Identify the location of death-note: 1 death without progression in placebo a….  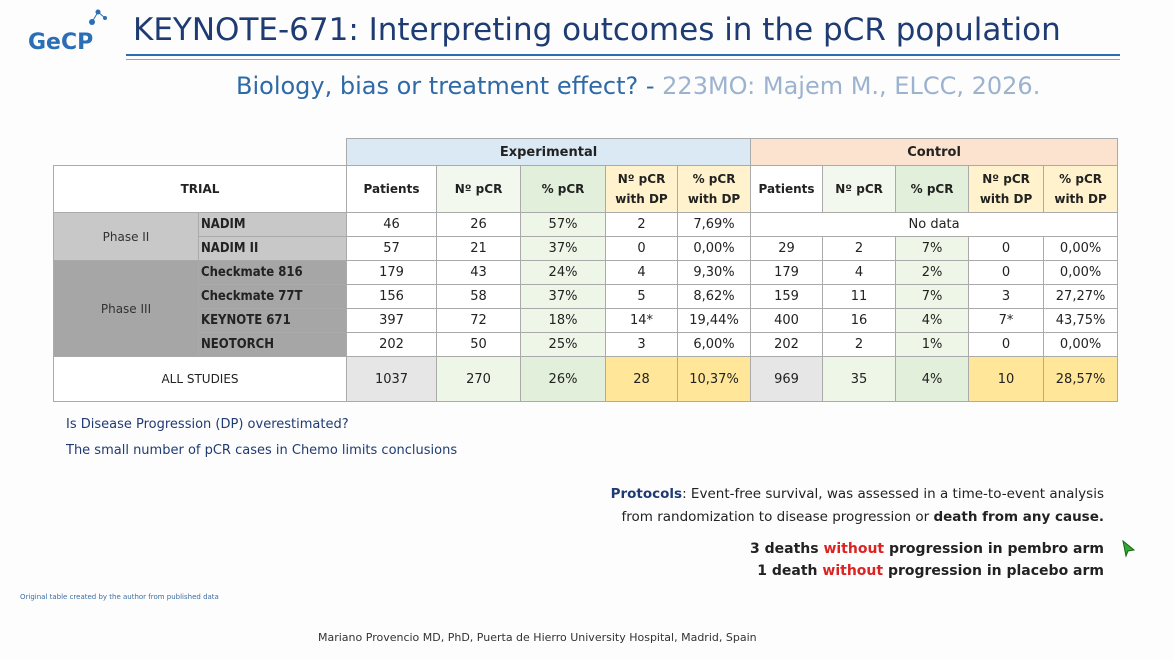
(930, 571).